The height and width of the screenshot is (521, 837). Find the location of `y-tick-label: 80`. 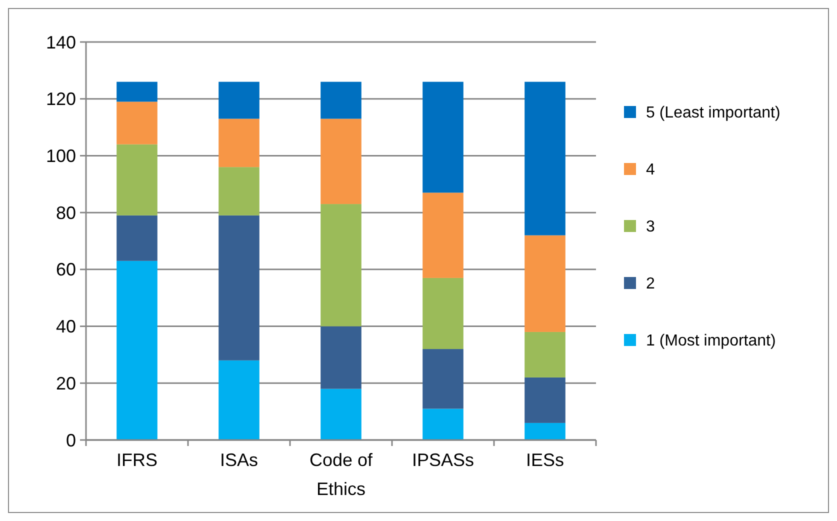

y-tick-label: 80 is located at coordinates (66, 212).